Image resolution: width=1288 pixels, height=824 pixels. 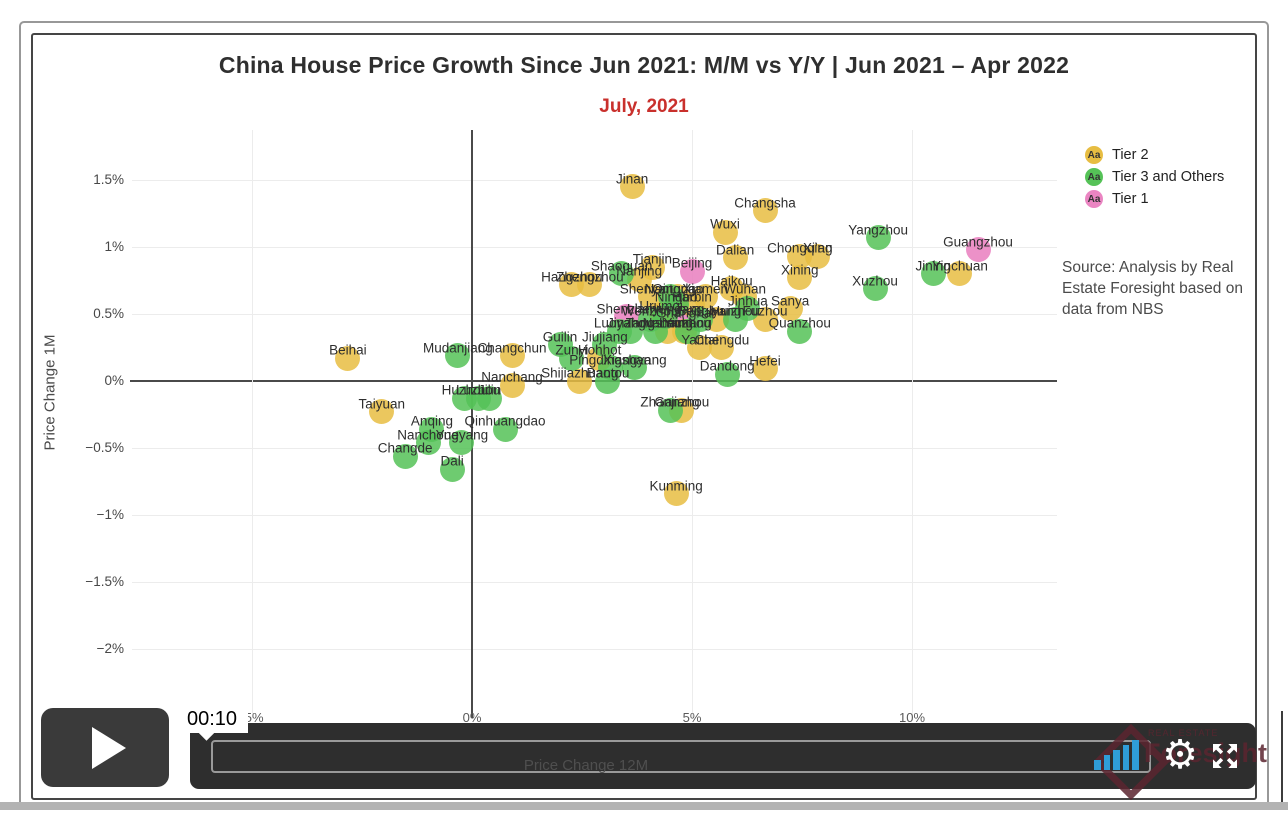 I want to click on scatter-point-label: Hangzhou, so click(x=572, y=277).